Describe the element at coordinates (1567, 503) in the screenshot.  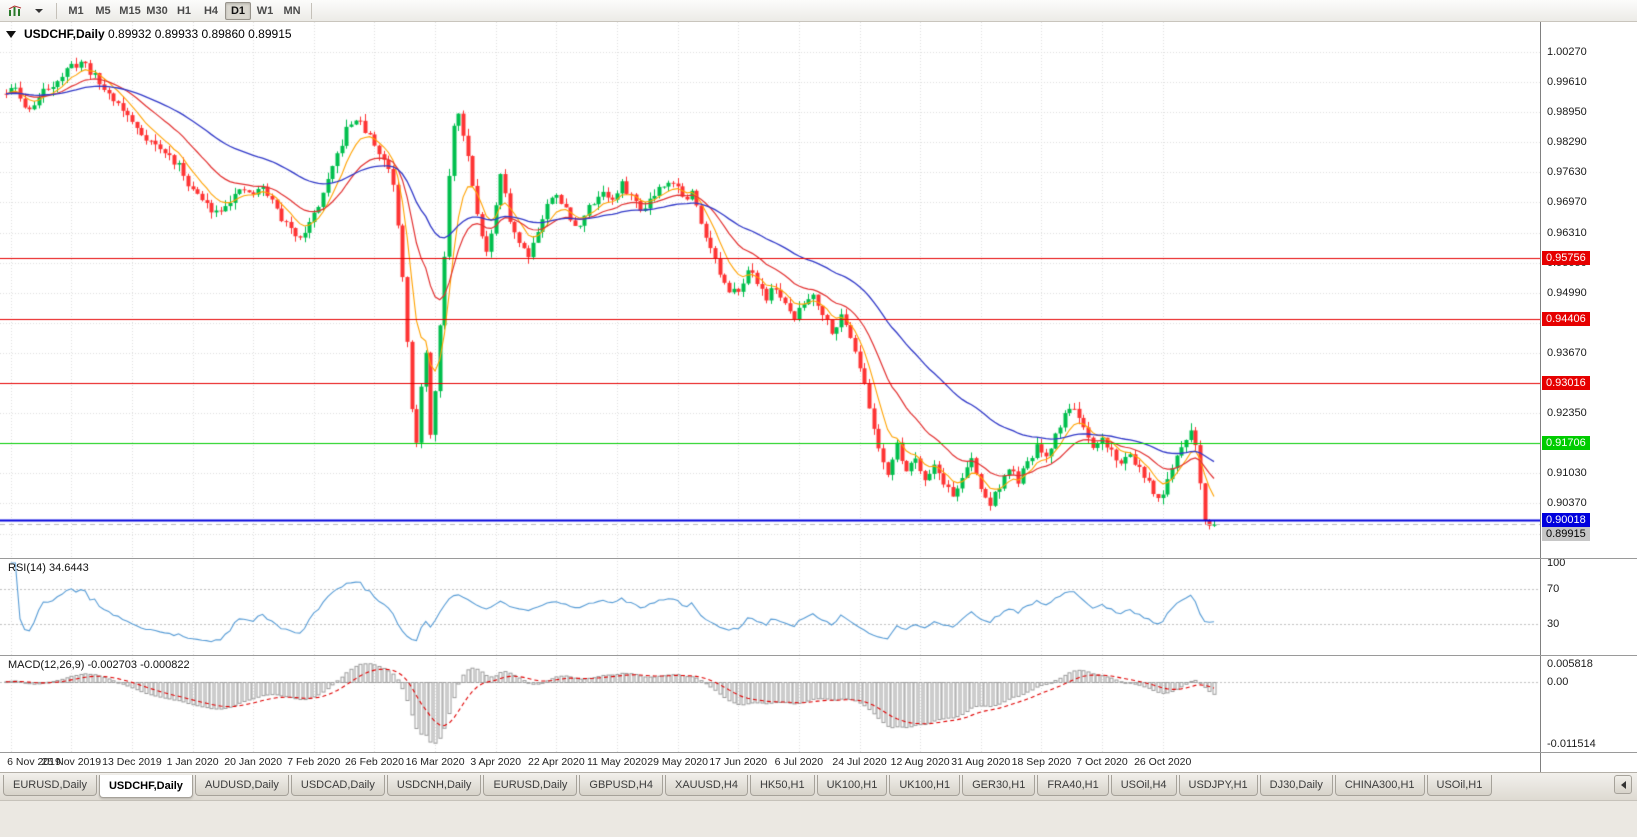
I see `price-axis-tick: 0.90370` at that location.